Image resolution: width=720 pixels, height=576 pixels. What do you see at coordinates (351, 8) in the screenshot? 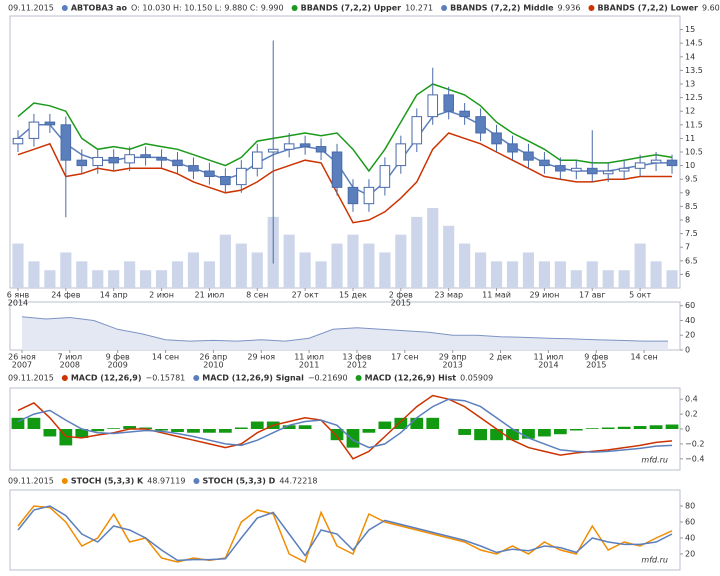
I see `legend-name: BBANDS (7,2,2) Upper` at bounding box center [351, 8].